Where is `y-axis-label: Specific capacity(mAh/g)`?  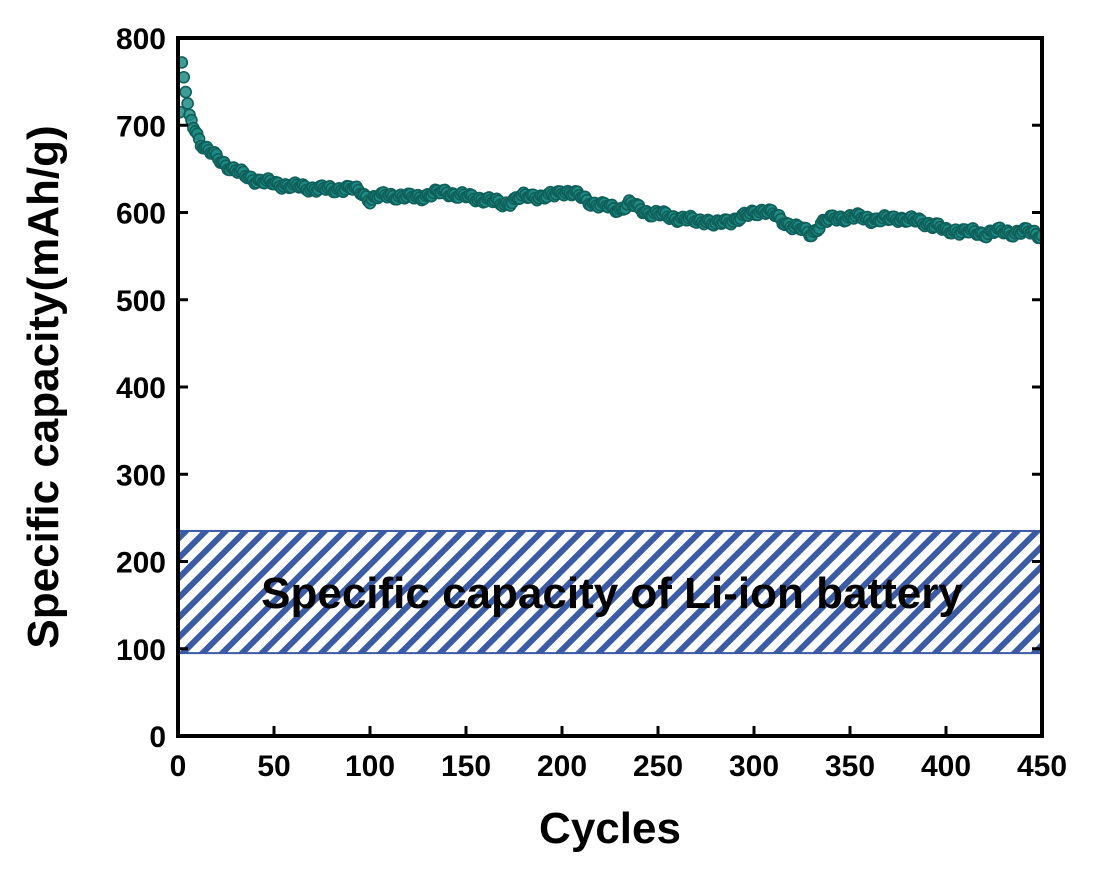
y-axis-label: Specific capacity(mAh/g) is located at coordinates (43, 386).